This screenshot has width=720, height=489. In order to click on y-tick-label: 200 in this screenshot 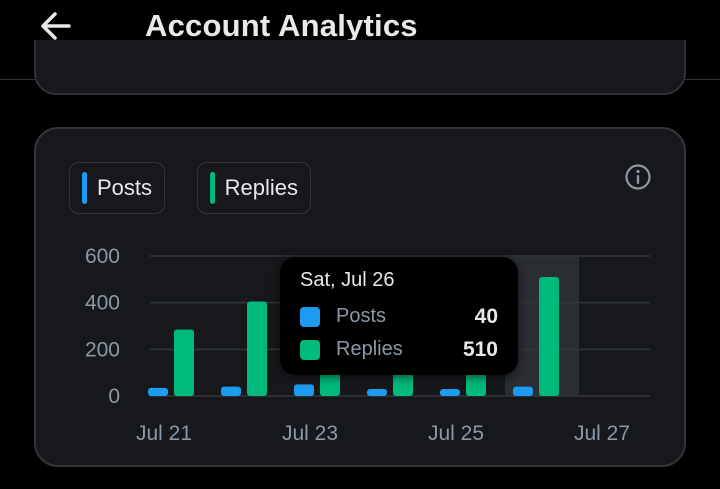, I will do `click(102, 349)`.